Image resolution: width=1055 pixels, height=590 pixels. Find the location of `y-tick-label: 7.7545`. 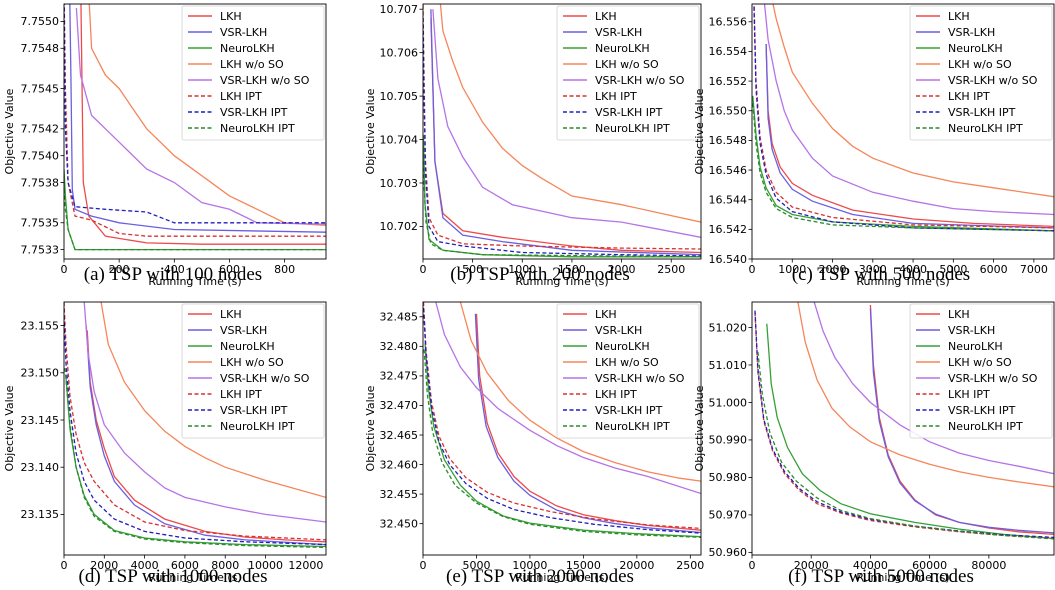

y-tick-label: 7.7545 is located at coordinates (40, 88).